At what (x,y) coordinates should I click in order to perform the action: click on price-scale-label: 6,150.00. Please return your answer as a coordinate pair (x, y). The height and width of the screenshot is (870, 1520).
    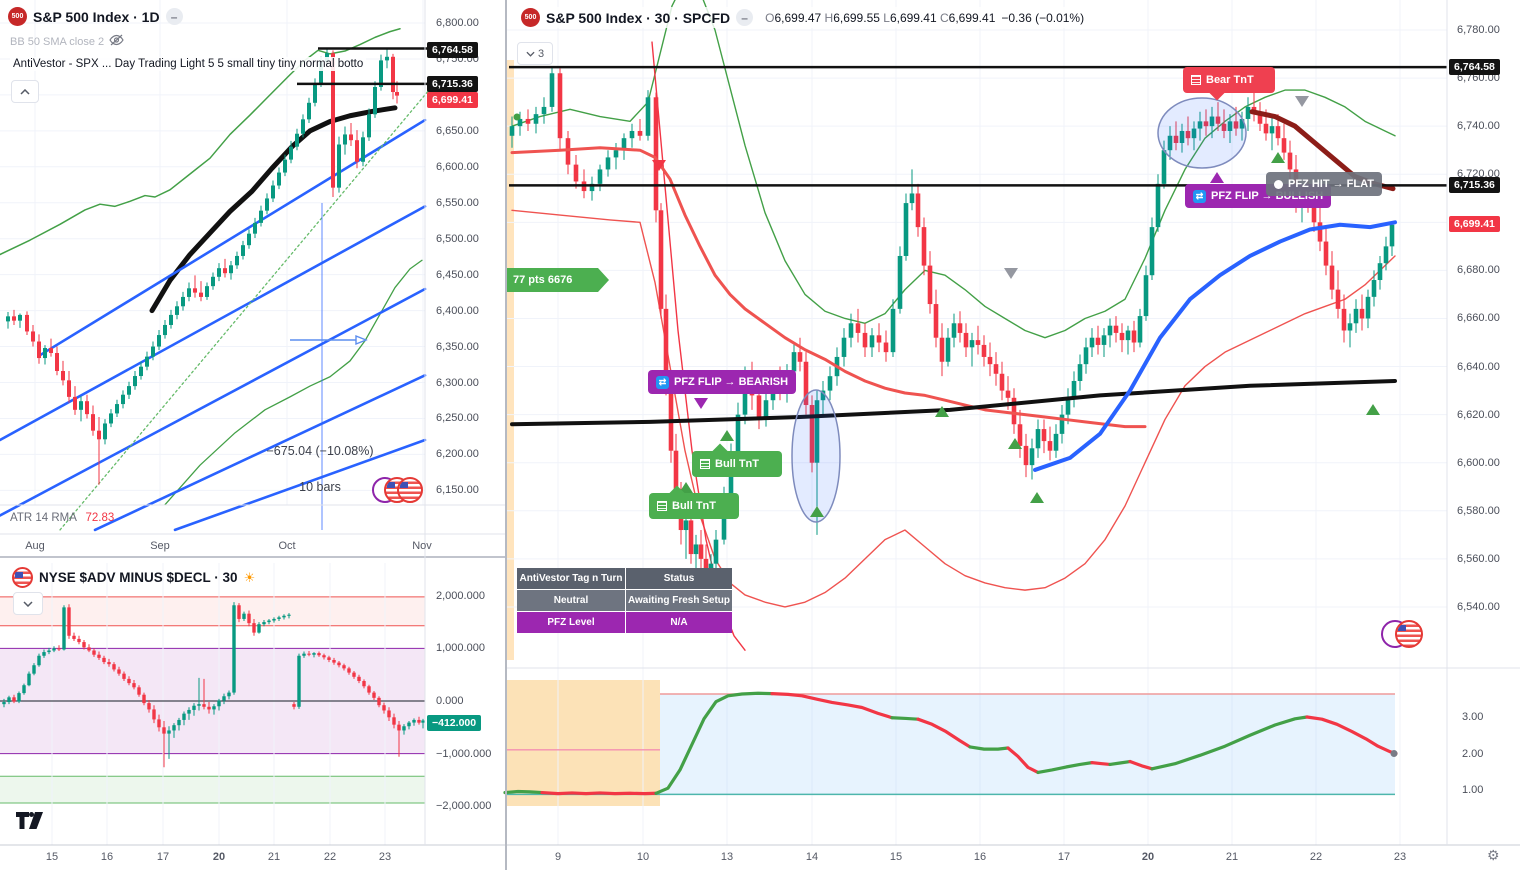
    Looking at the image, I should click on (457, 490).